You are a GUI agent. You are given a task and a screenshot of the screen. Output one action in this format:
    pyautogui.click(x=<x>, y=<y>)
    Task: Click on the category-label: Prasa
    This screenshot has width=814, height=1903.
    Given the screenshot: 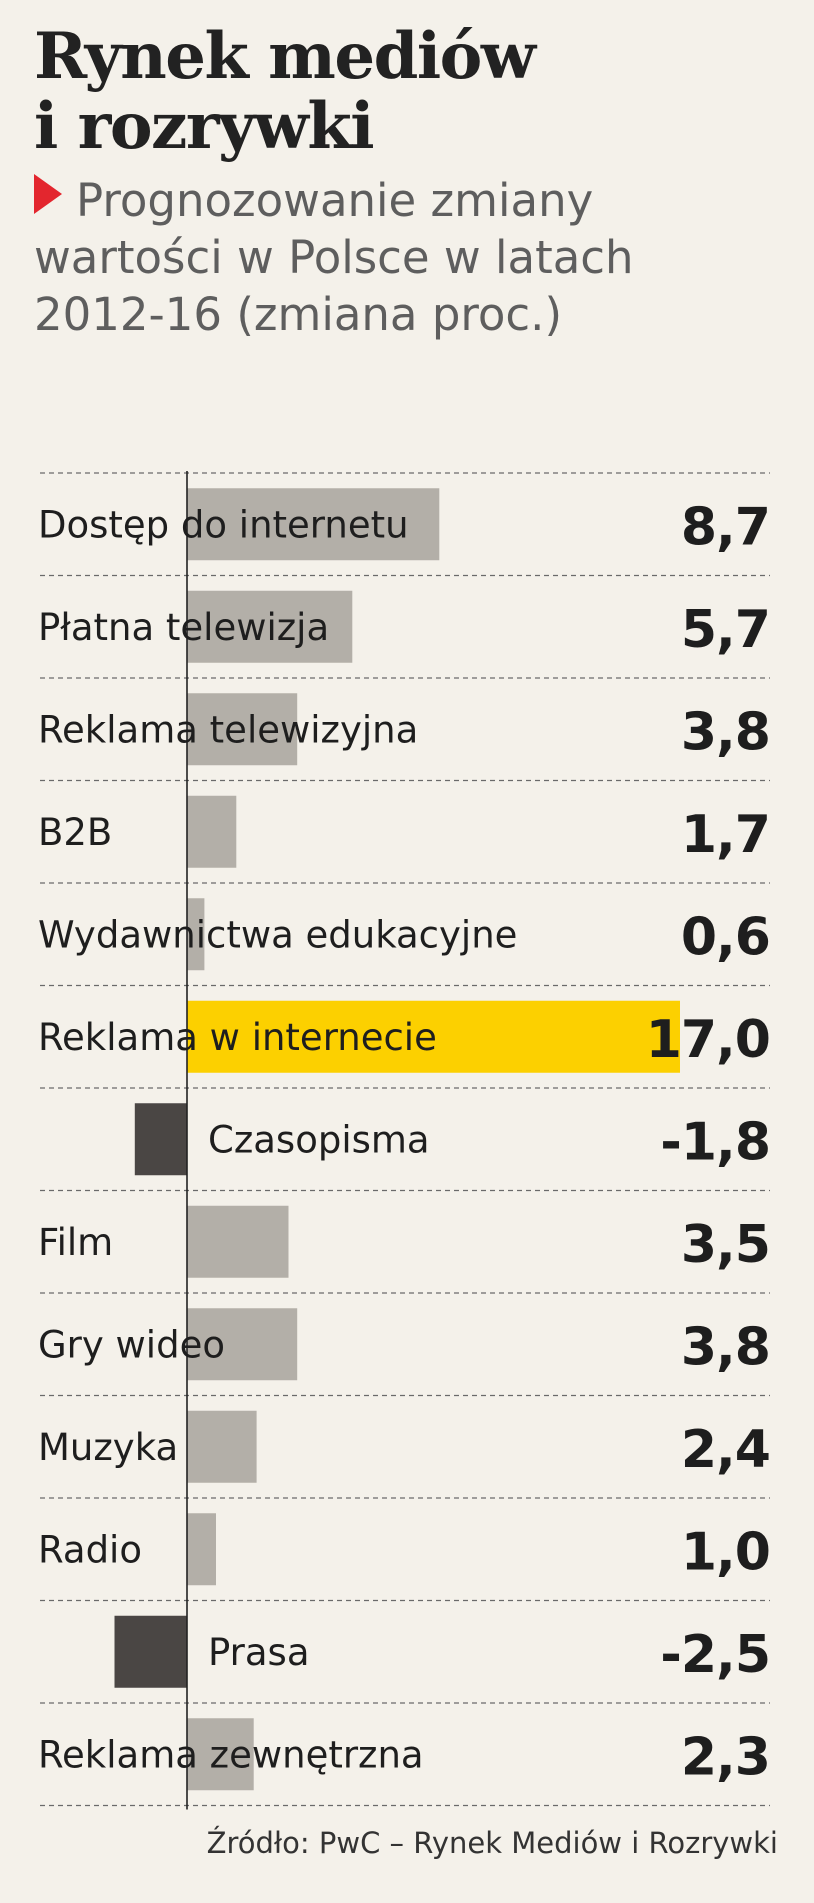 What is the action you would take?
    pyautogui.click(x=259, y=1652)
    